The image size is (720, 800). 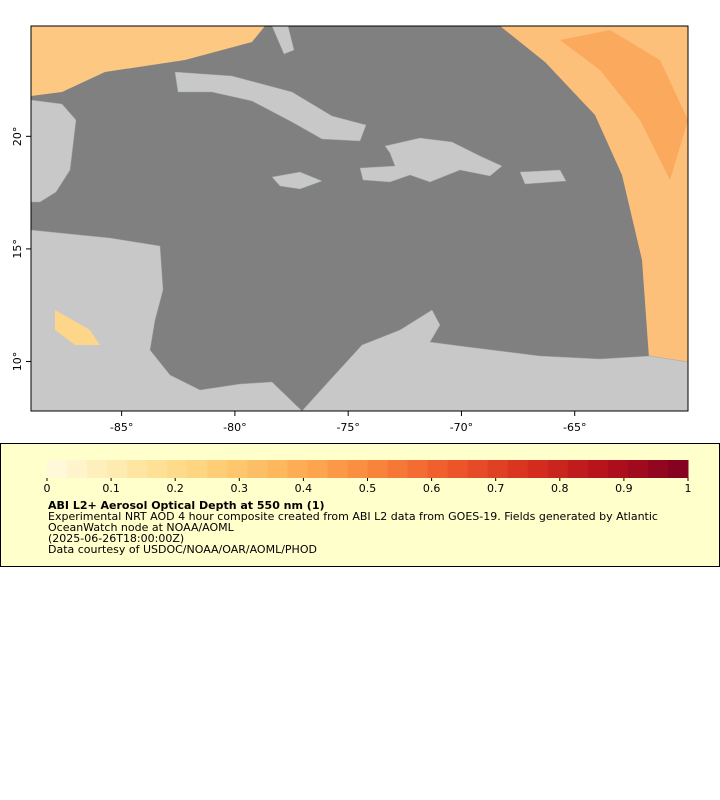 I want to click on x-tick-label: -70°, so click(x=461, y=427).